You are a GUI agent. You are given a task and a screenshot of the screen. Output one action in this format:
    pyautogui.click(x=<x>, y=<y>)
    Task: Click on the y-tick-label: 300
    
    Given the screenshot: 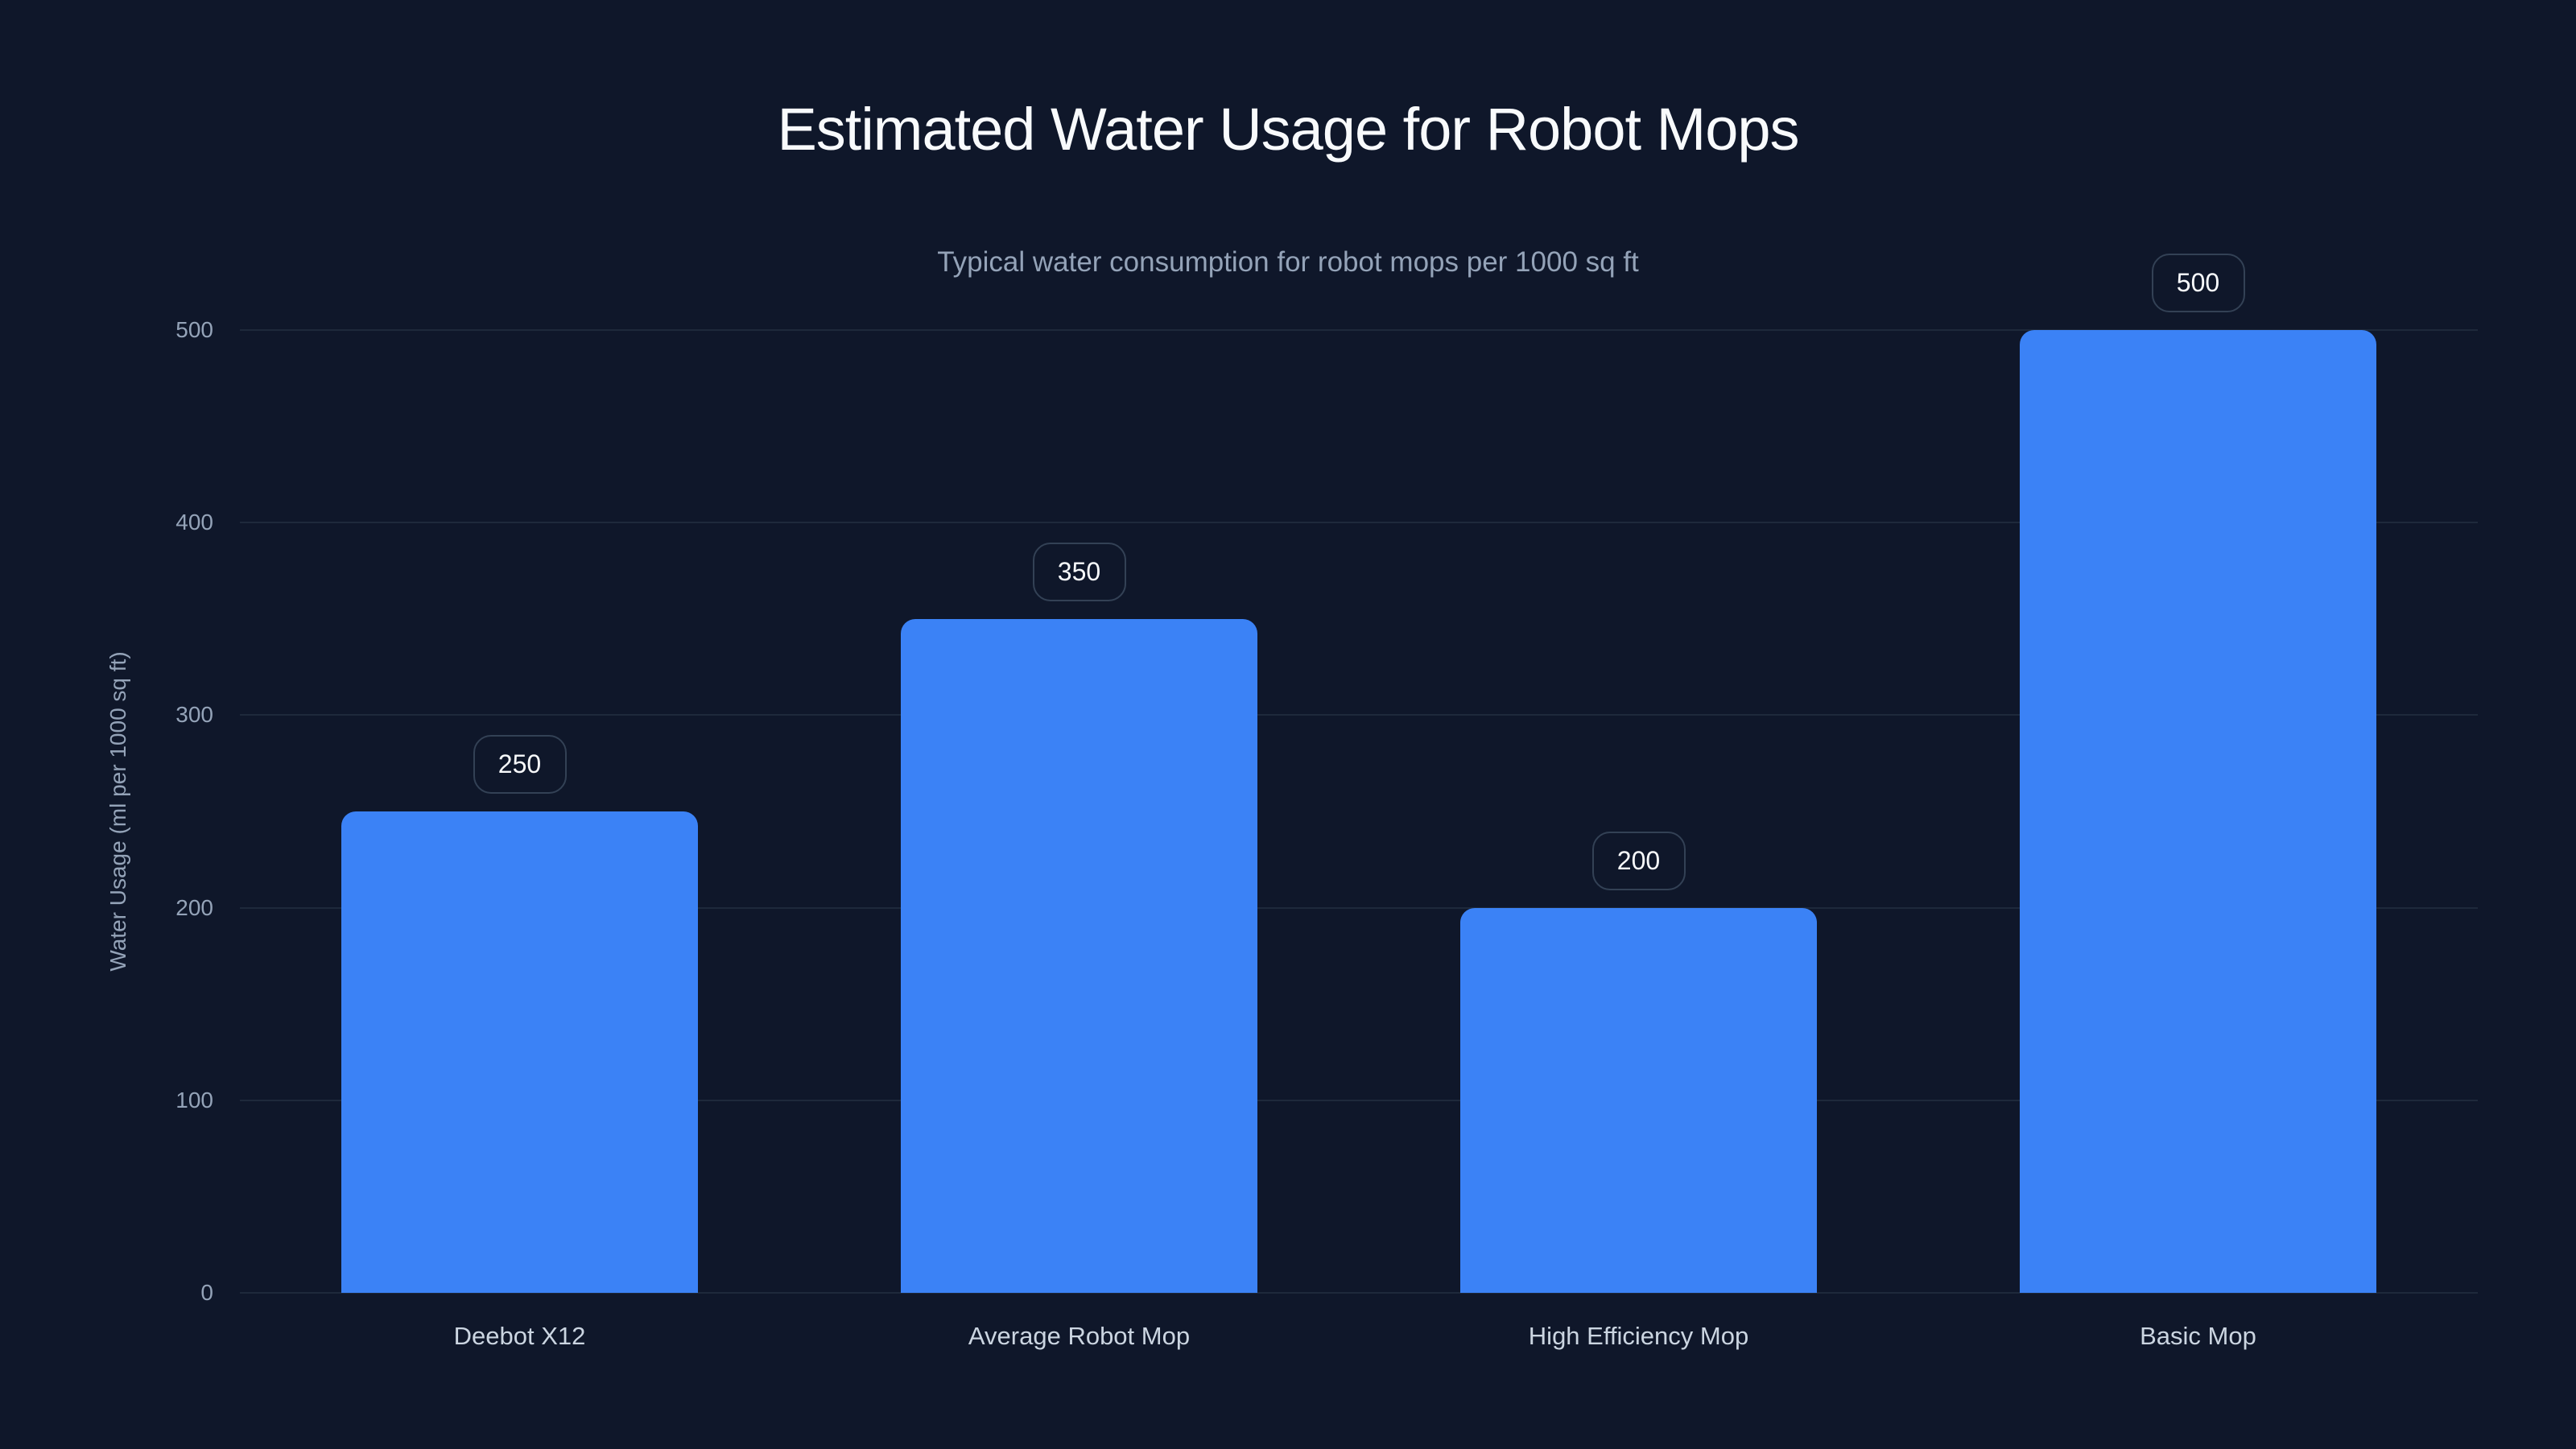 What is the action you would take?
    pyautogui.click(x=194, y=715)
    